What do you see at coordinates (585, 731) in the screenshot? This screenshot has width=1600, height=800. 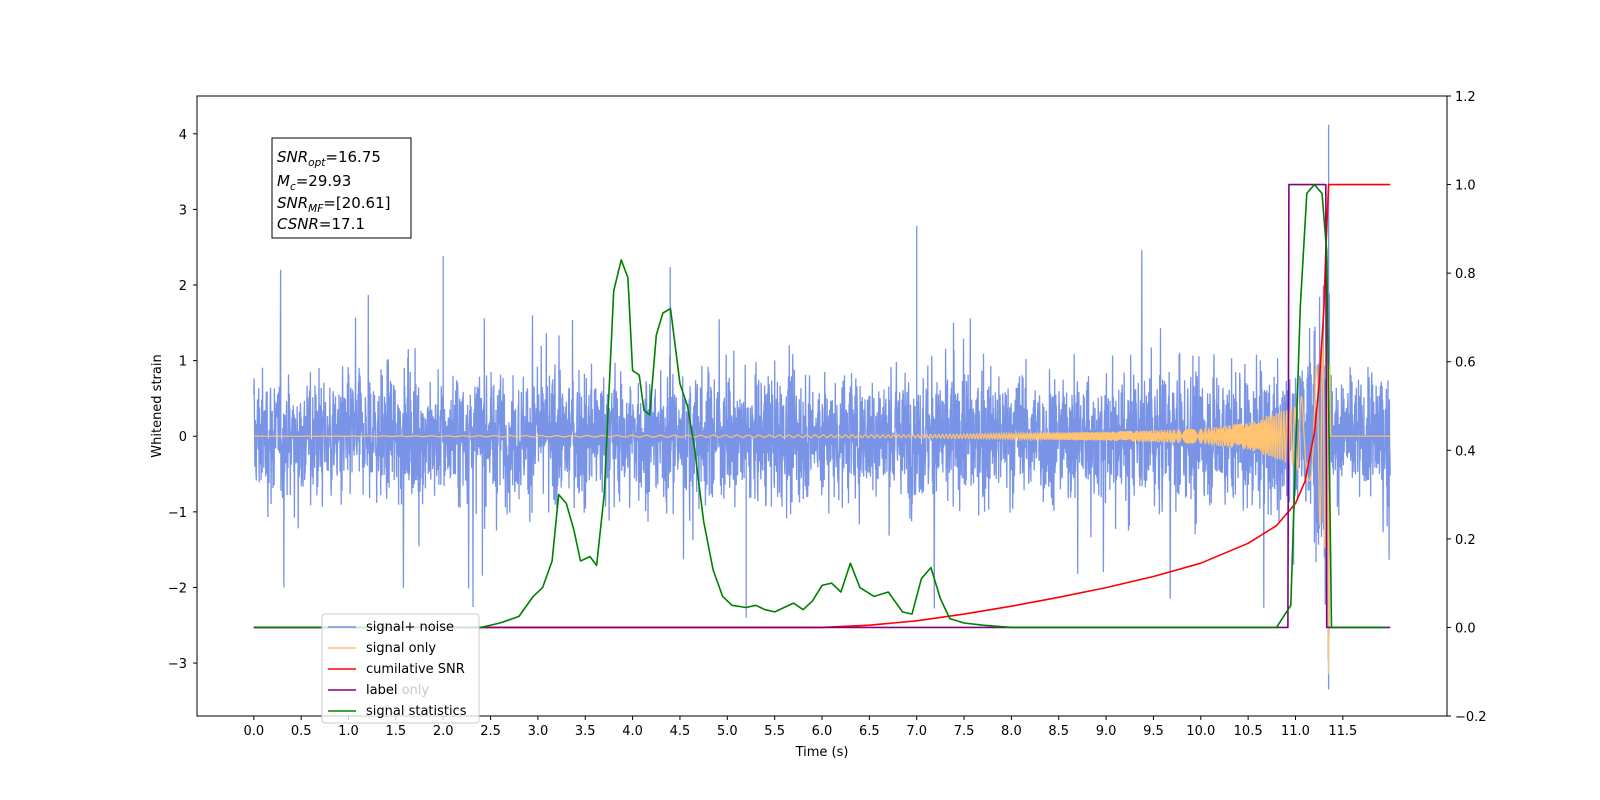 I see `x-tick-label: 3.5` at bounding box center [585, 731].